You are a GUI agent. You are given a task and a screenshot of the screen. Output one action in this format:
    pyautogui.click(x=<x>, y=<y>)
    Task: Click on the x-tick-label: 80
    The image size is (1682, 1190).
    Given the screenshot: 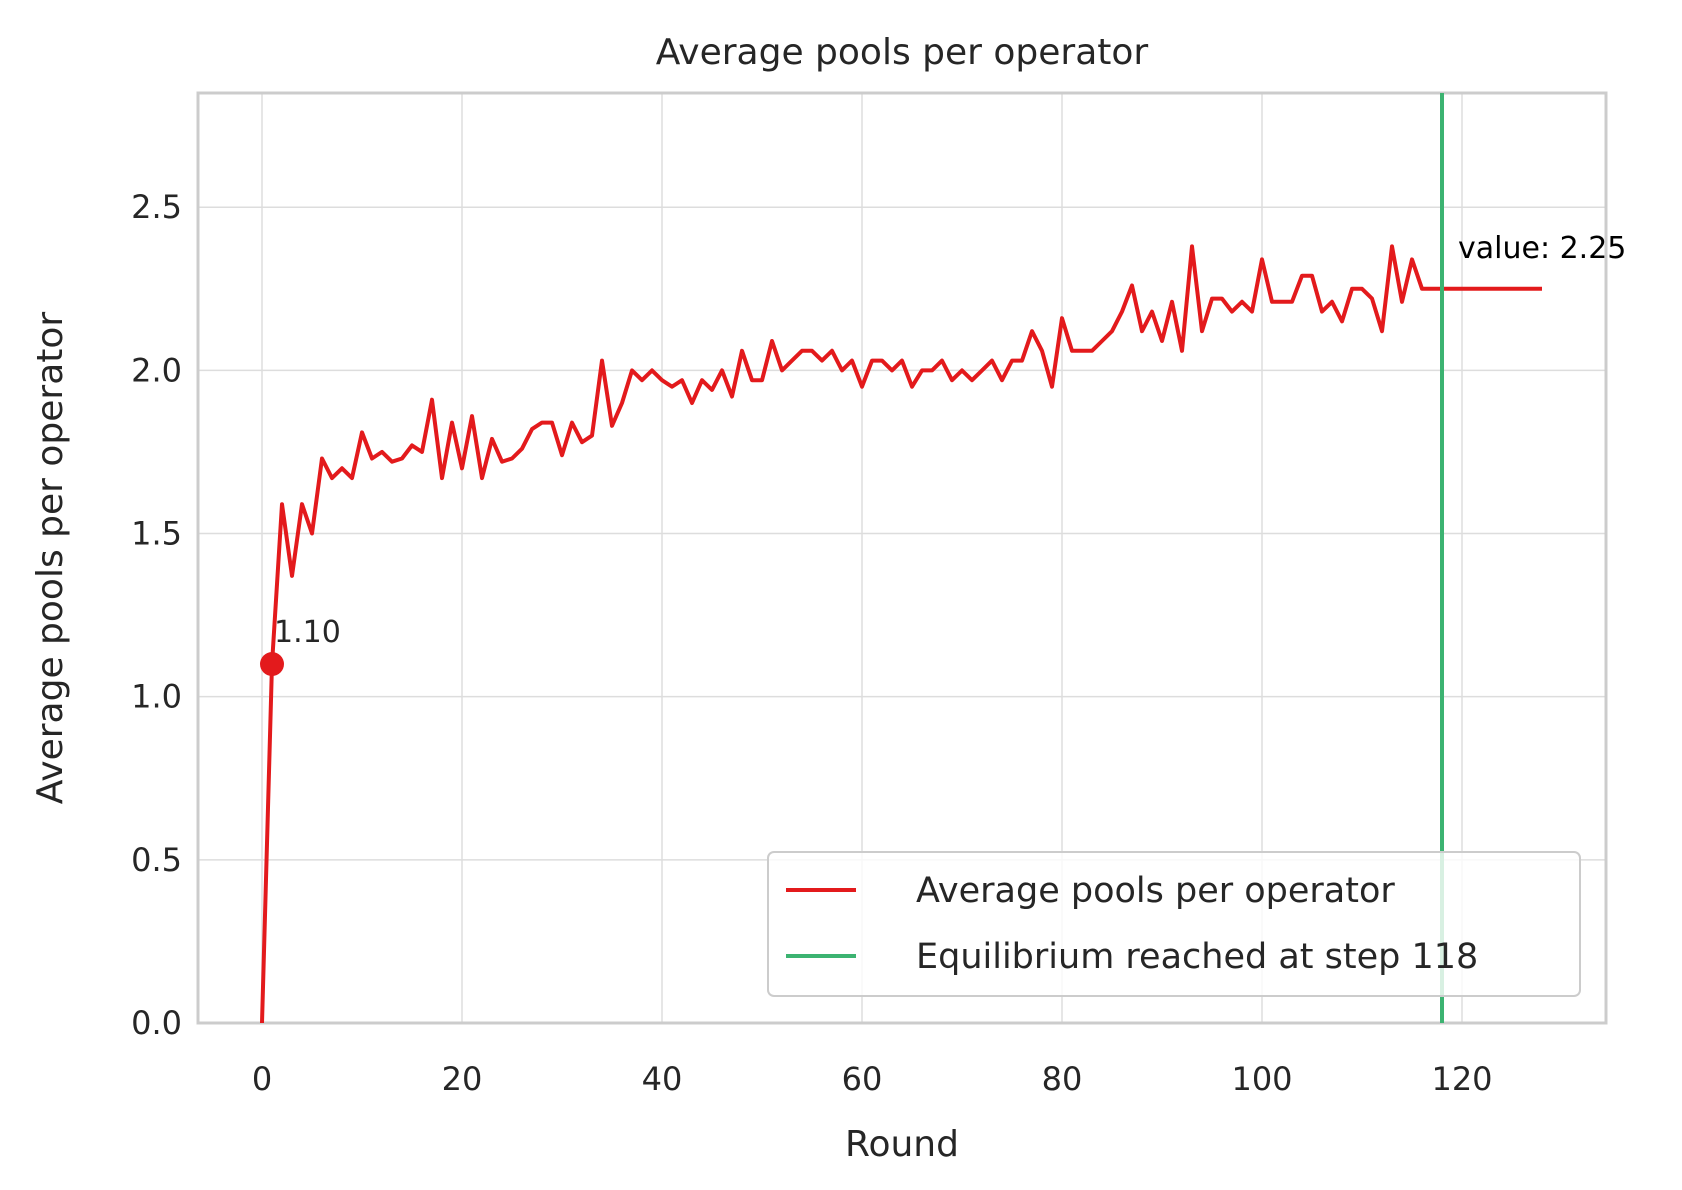 What is the action you would take?
    pyautogui.click(x=1062, y=1079)
    